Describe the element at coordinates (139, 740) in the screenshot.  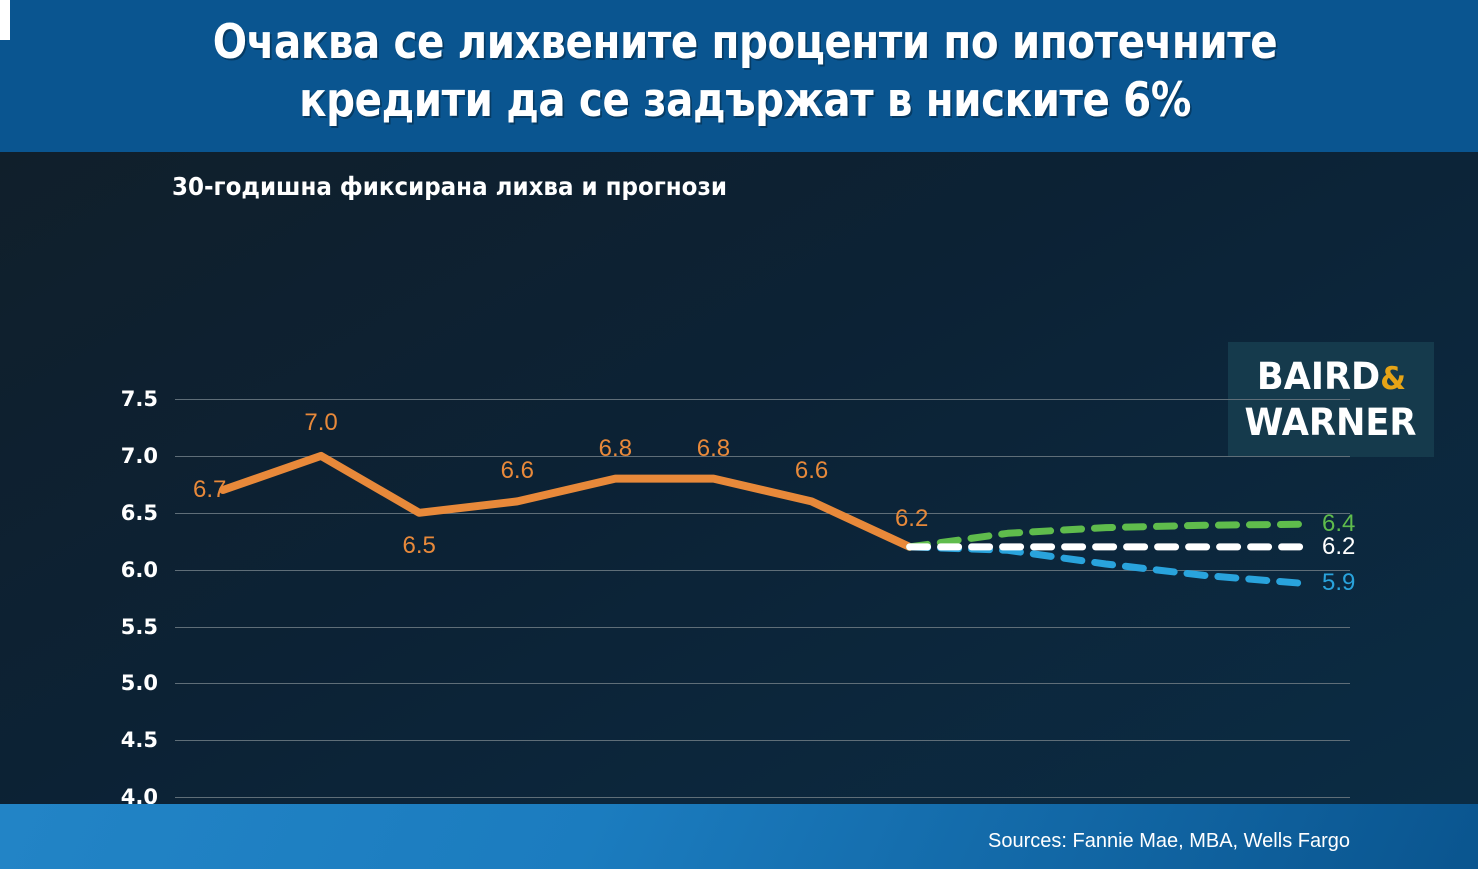
I see `y-axis-tick: 4.5` at that location.